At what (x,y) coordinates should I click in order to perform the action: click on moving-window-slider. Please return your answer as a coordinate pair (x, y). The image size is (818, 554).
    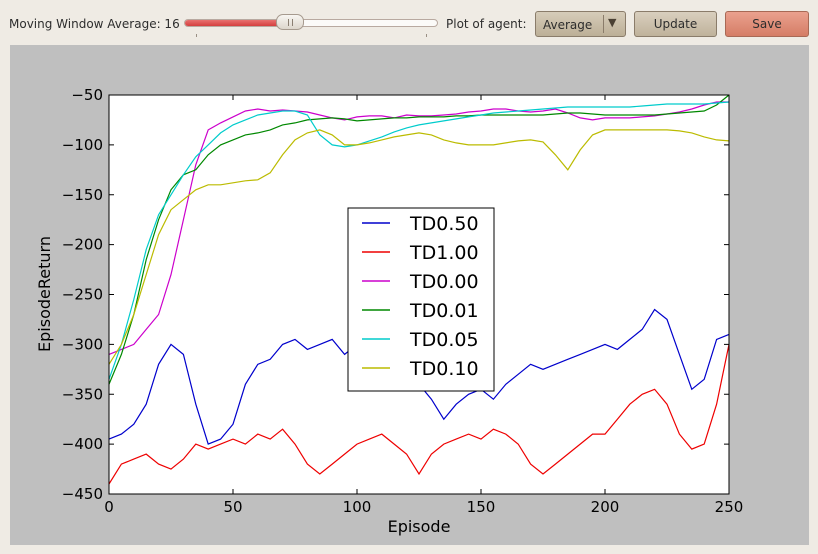
    Looking at the image, I should click on (311, 26).